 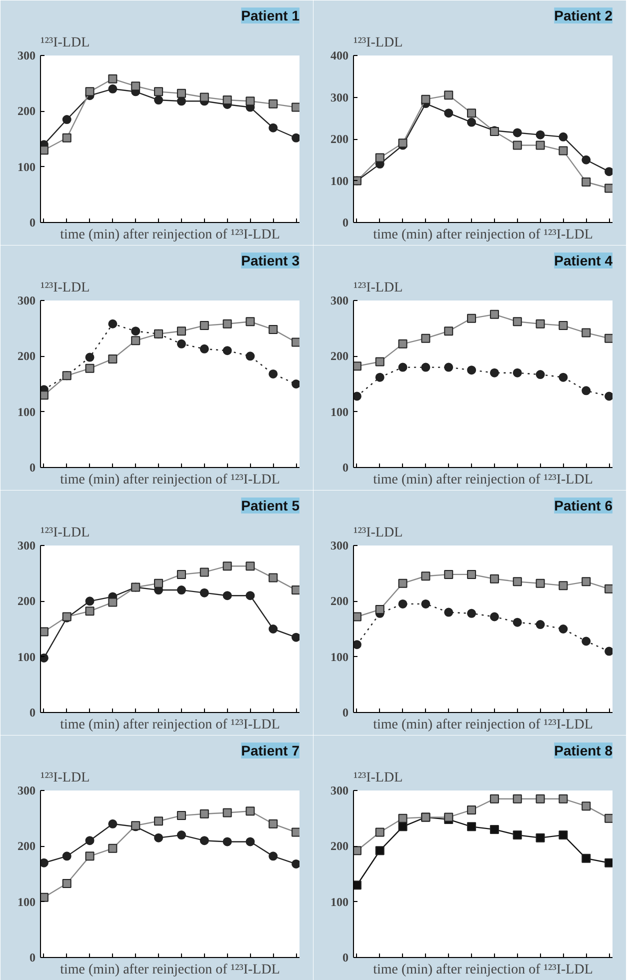 What do you see at coordinates (583, 750) in the screenshot?
I see `chart-title: Patient 8` at bounding box center [583, 750].